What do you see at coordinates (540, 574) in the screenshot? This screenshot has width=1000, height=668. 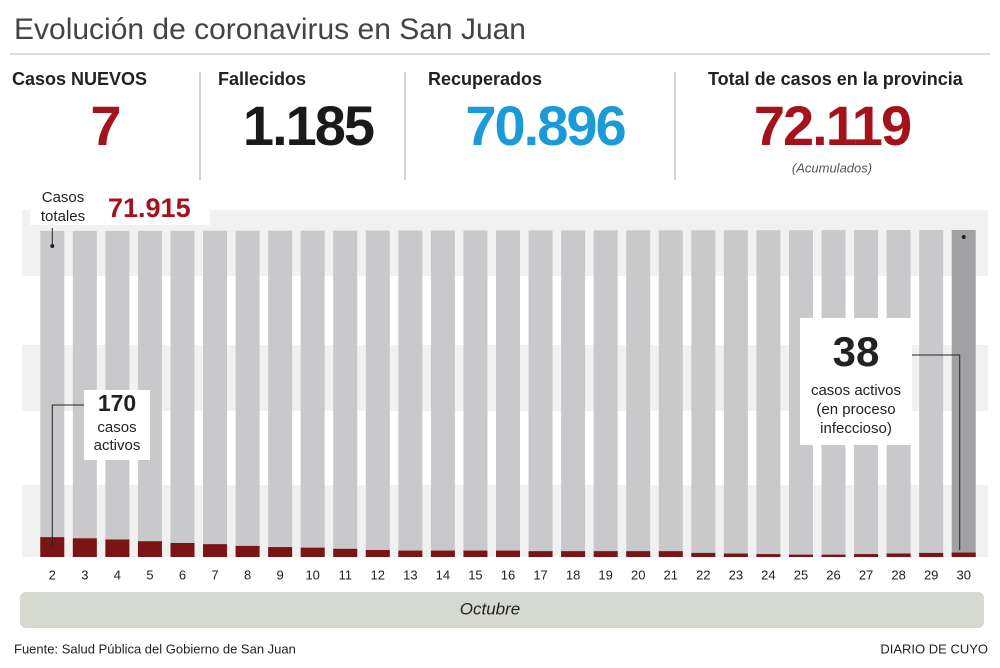 I see `x-tick-label: 17` at bounding box center [540, 574].